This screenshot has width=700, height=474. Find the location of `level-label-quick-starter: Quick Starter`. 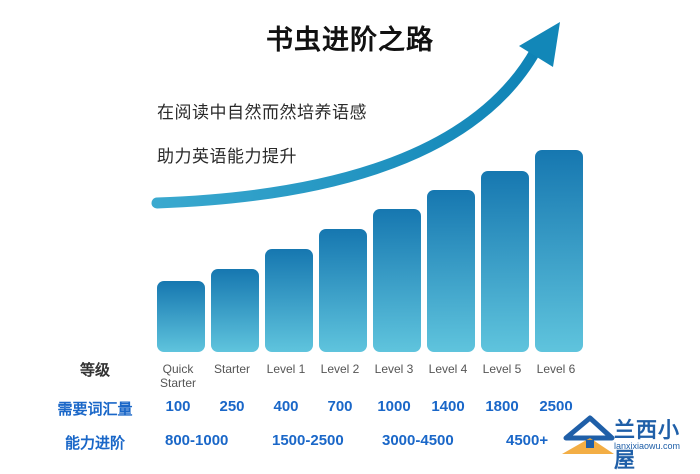

level-label-quick-starter: Quick Starter is located at coordinates (177, 376).